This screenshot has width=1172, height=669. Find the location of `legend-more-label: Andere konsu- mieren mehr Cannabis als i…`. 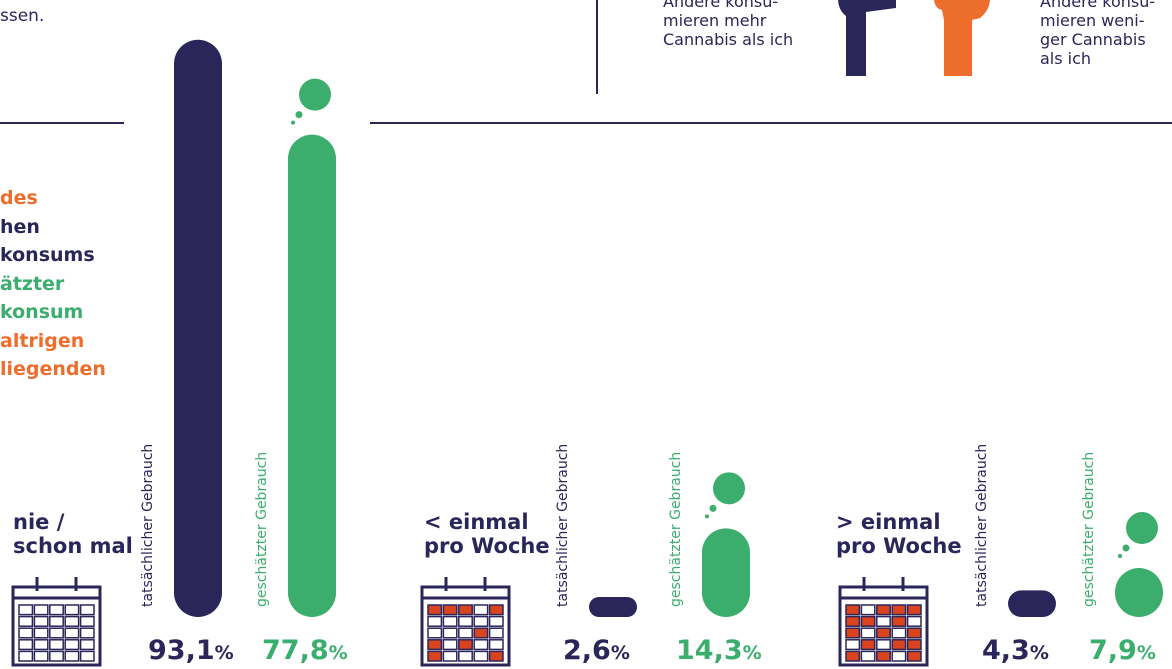

legend-more-label: Andere konsu- mieren mehr Cannabis als i… is located at coordinates (728, 24).